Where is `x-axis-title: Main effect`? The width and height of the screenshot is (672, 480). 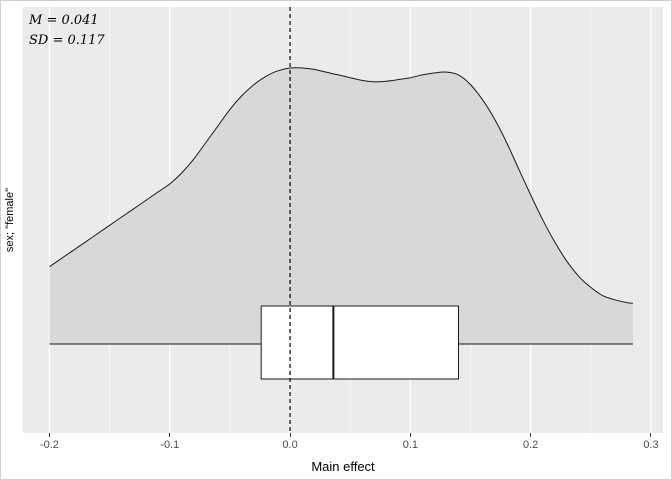 x-axis-title: Main effect is located at coordinates (343, 466).